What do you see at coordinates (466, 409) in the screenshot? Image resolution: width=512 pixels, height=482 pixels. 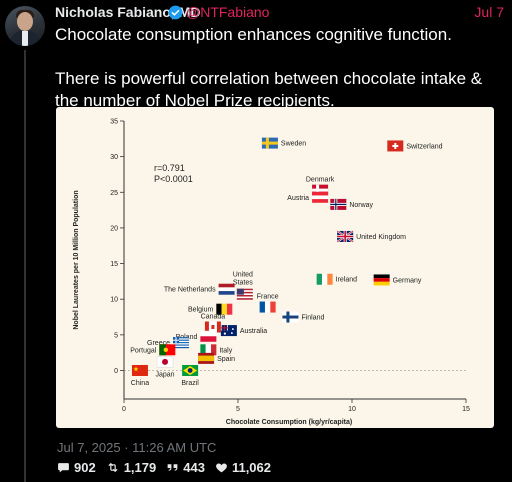 I see `x-tick-label: 15` at bounding box center [466, 409].